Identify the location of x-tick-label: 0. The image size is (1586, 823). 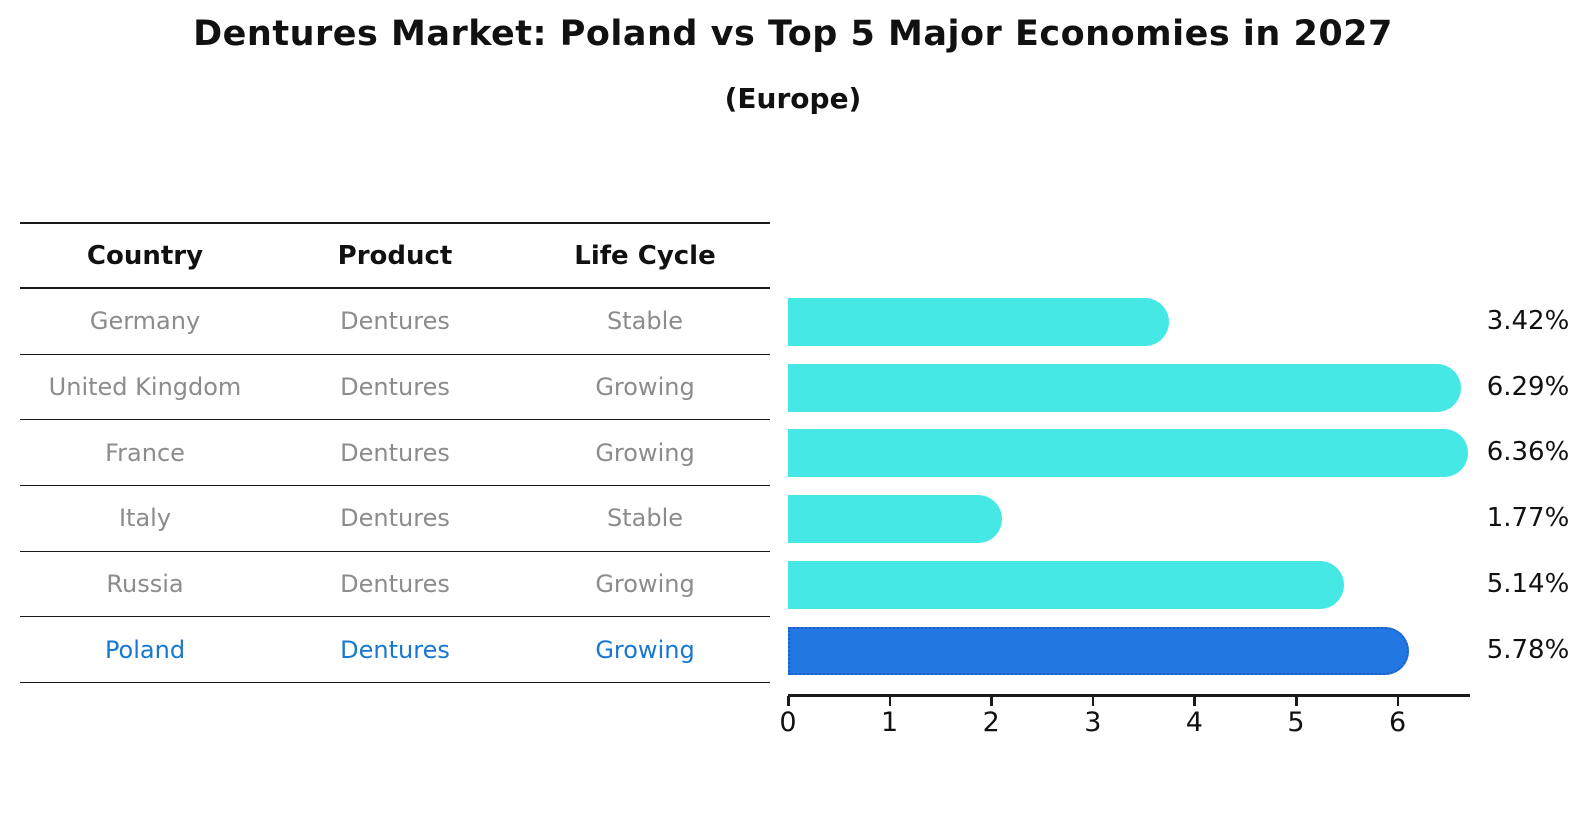
(788, 722).